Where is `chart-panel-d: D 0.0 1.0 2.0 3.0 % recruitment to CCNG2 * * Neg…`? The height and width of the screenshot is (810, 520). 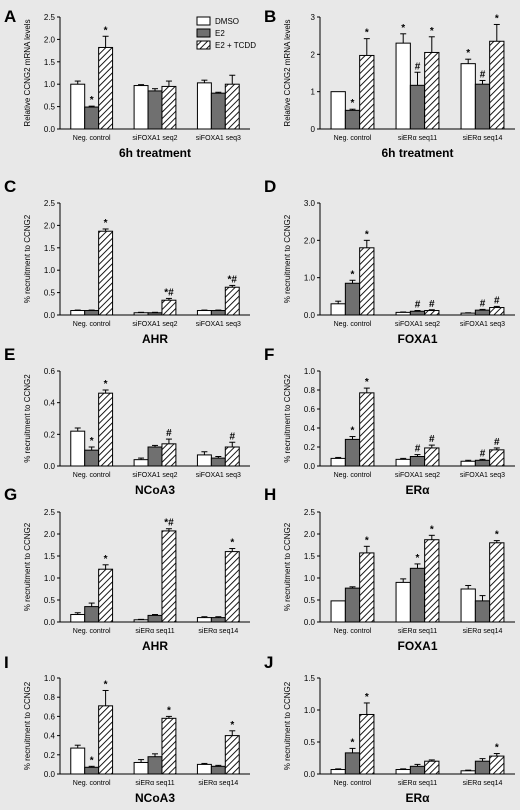
chart-panel-d: D 0.0 1.0 2.0 3.0 % recruitment to CCNG2 * * Neg… is located at coordinates (389, 261).